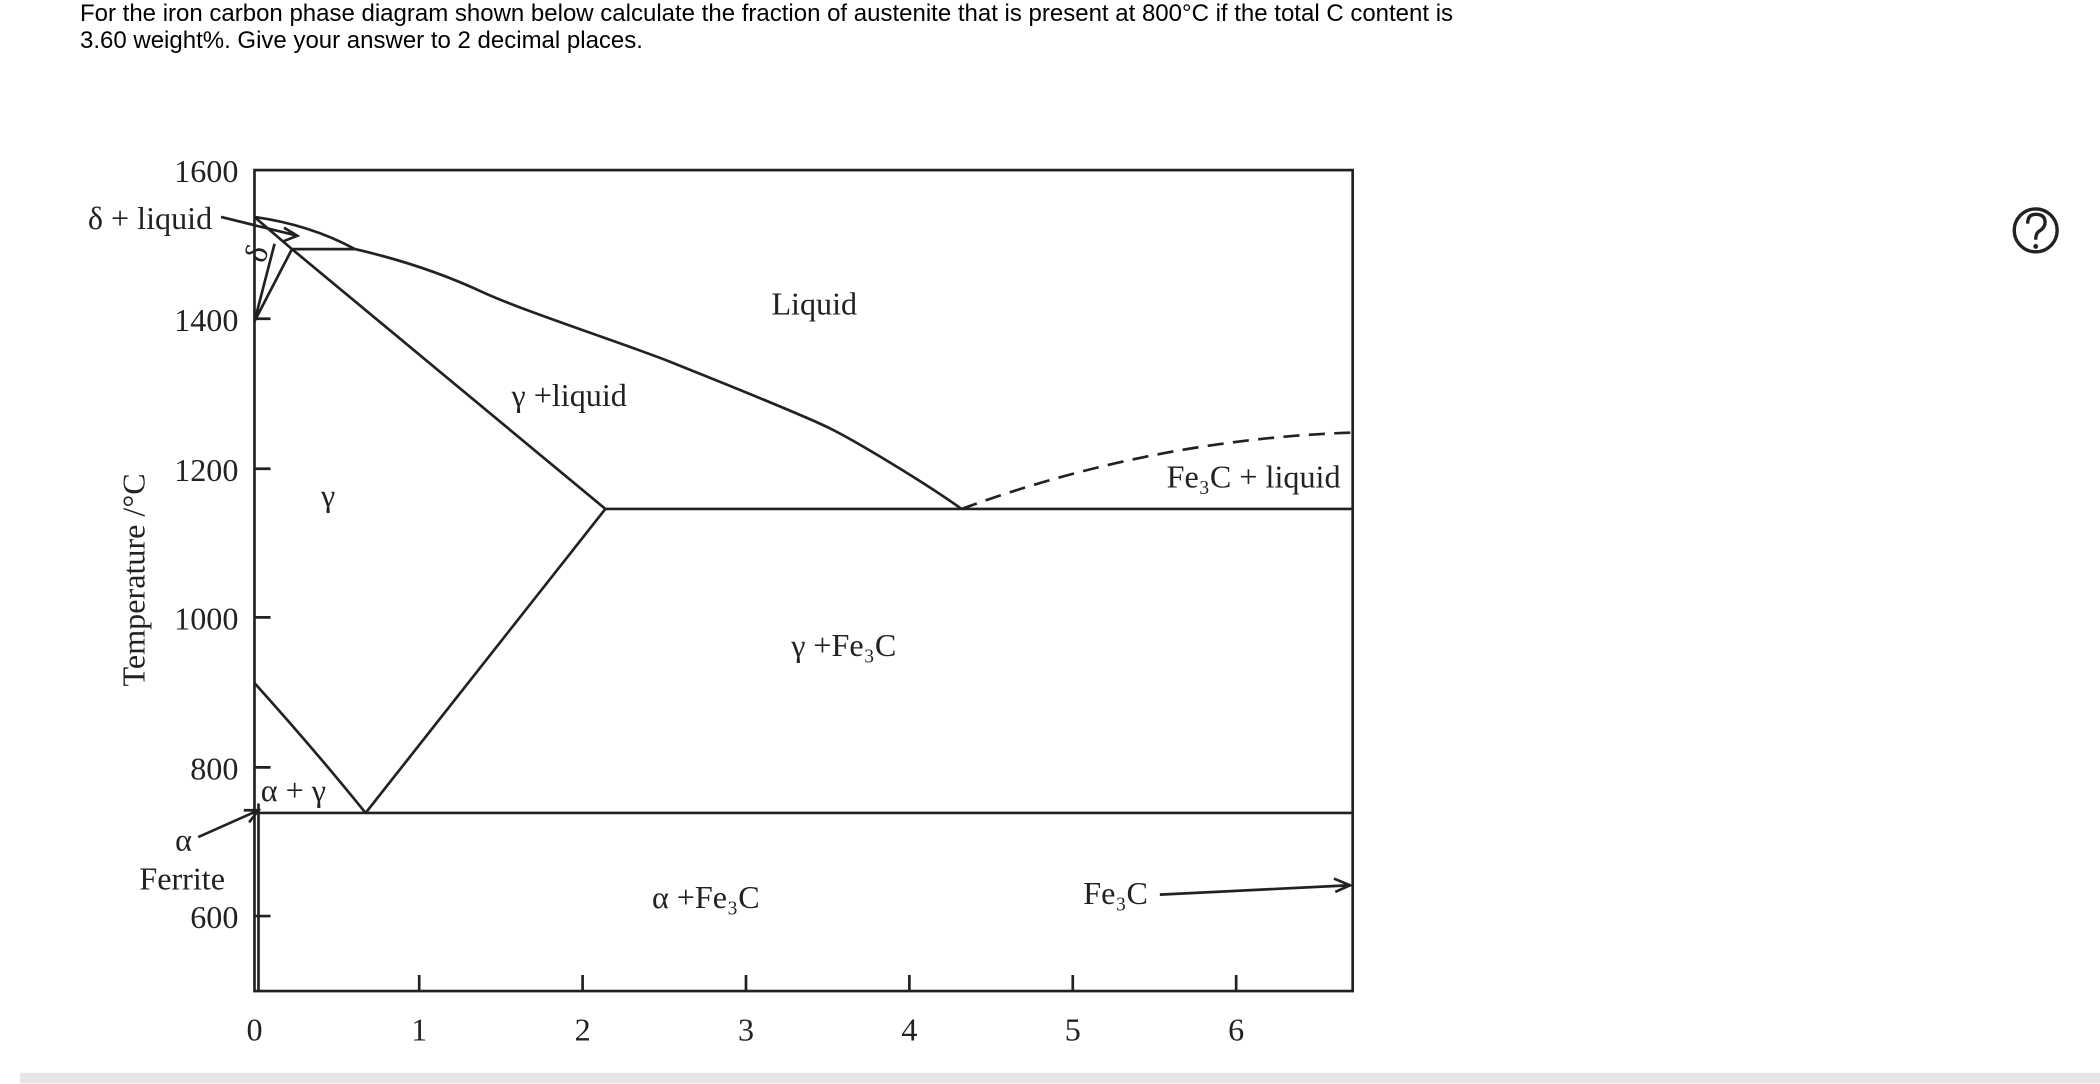 Image resolution: width=2100 pixels, height=1084 pixels. What do you see at coordinates (150, 218) in the screenshot?
I see `region-label: δ + liquid` at bounding box center [150, 218].